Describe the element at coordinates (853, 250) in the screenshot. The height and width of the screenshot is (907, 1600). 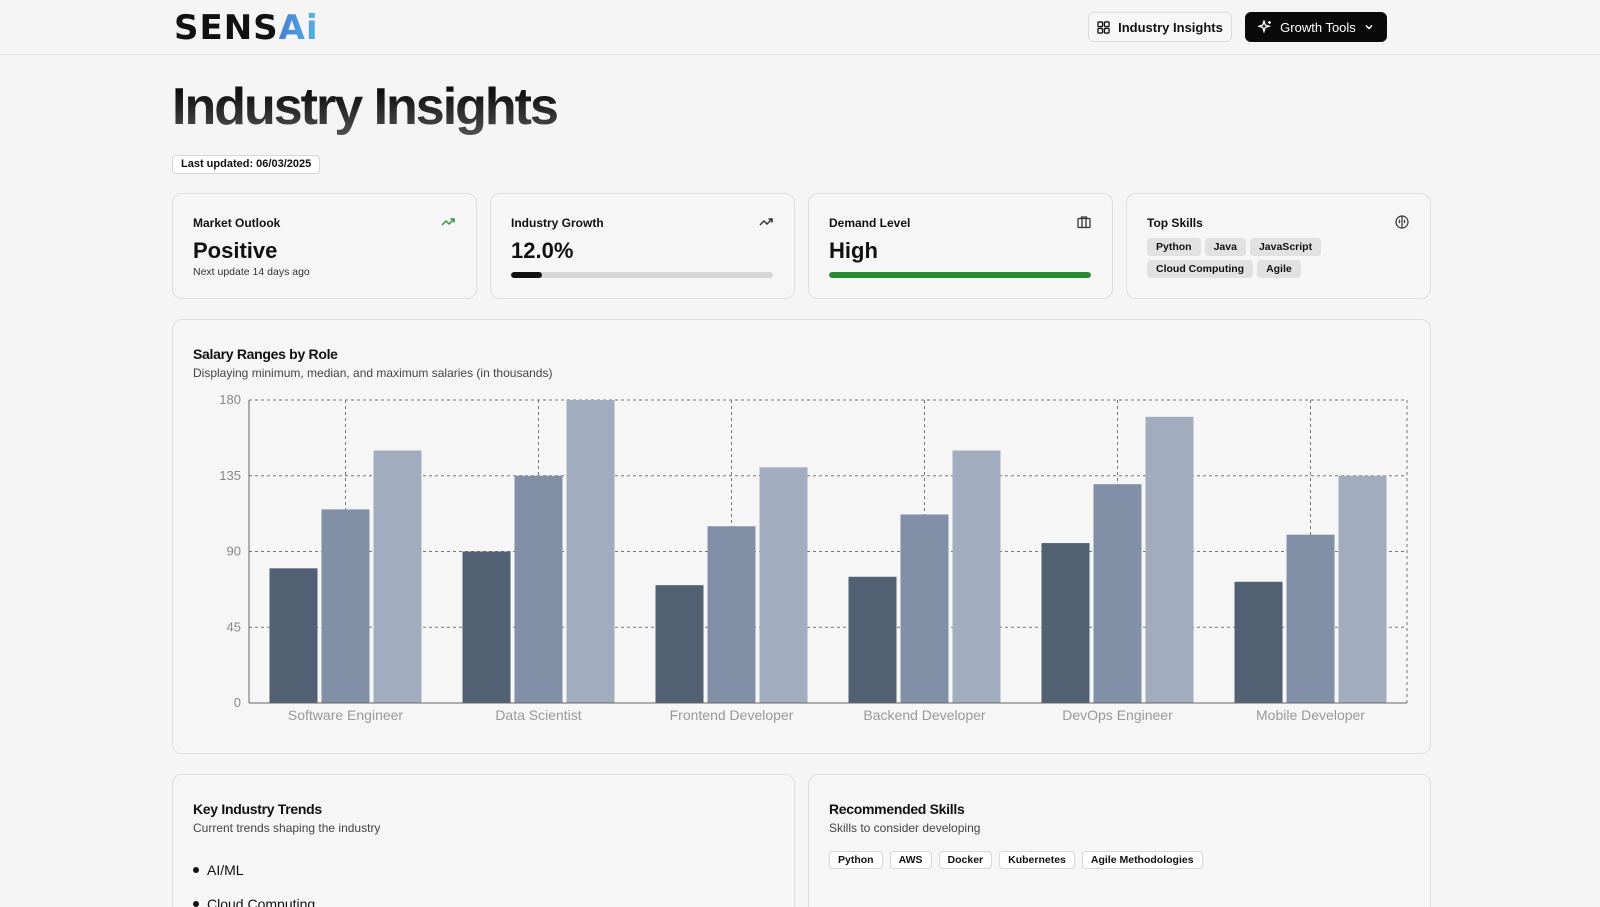
I see `demand-level-value: High` at that location.